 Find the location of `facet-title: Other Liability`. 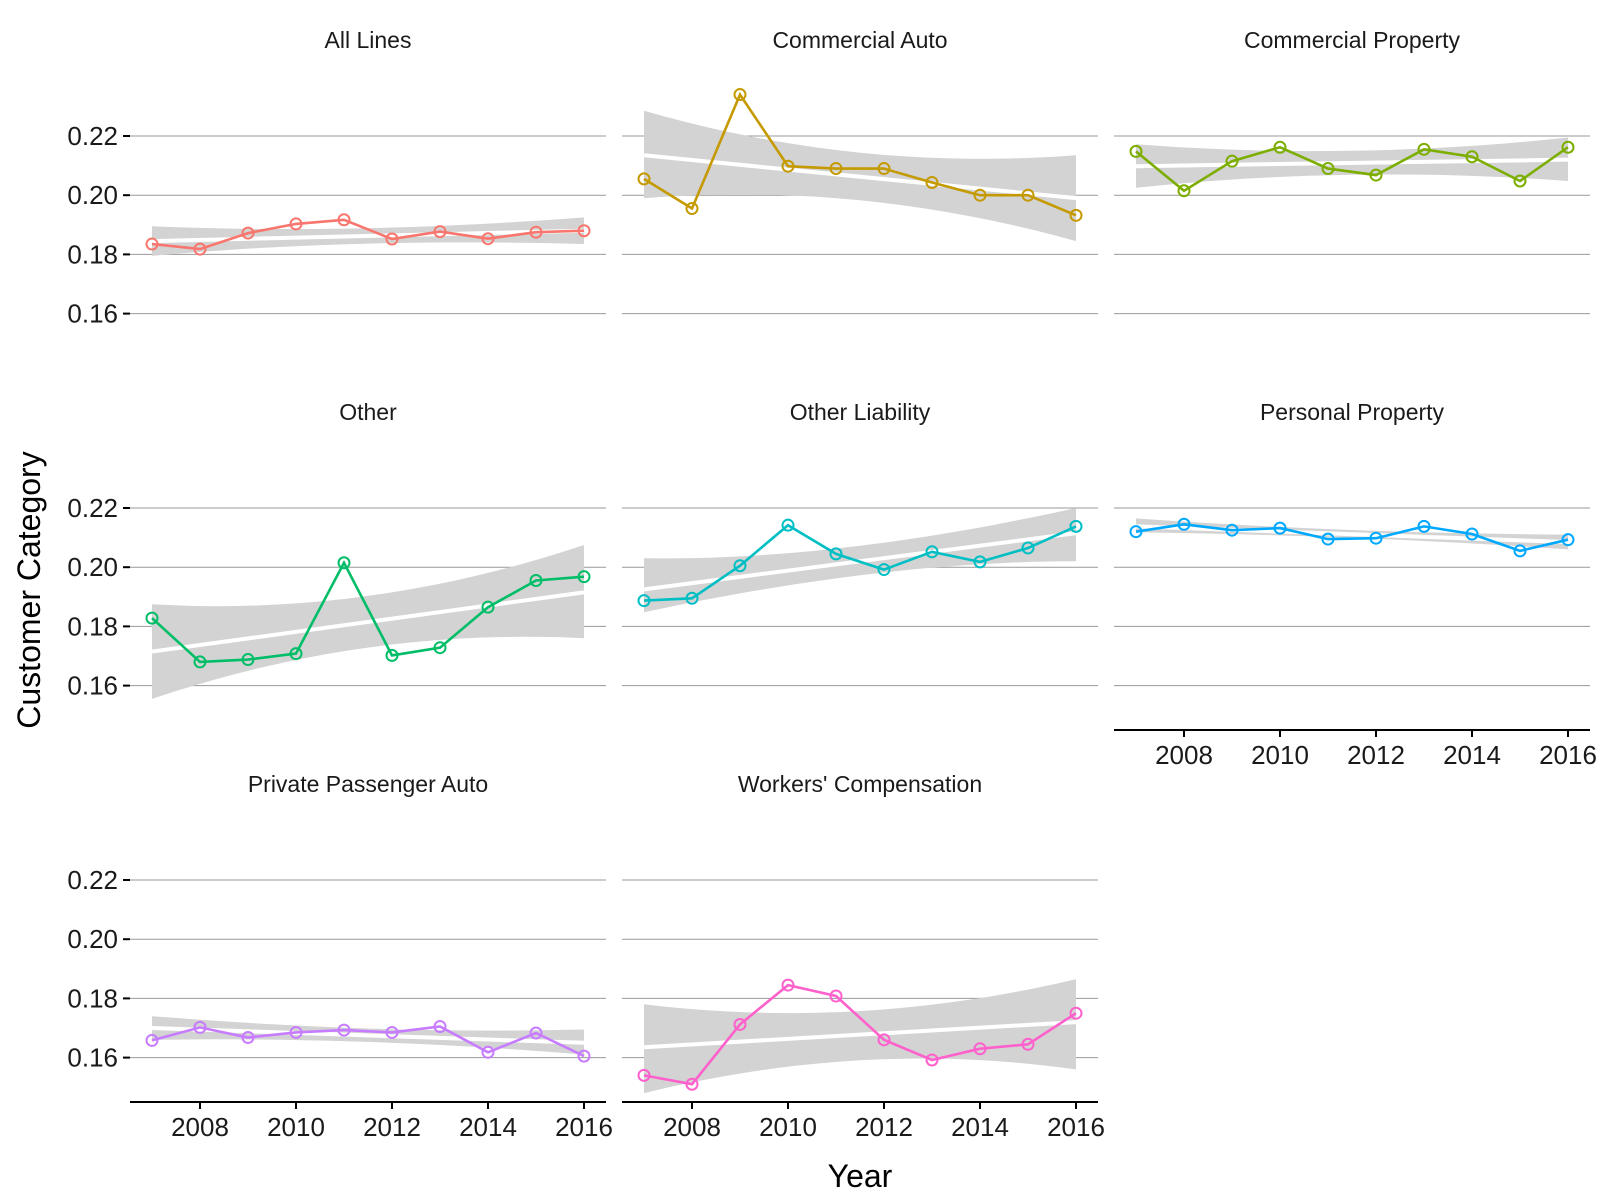

facet-title: Other Liability is located at coordinates (860, 412).